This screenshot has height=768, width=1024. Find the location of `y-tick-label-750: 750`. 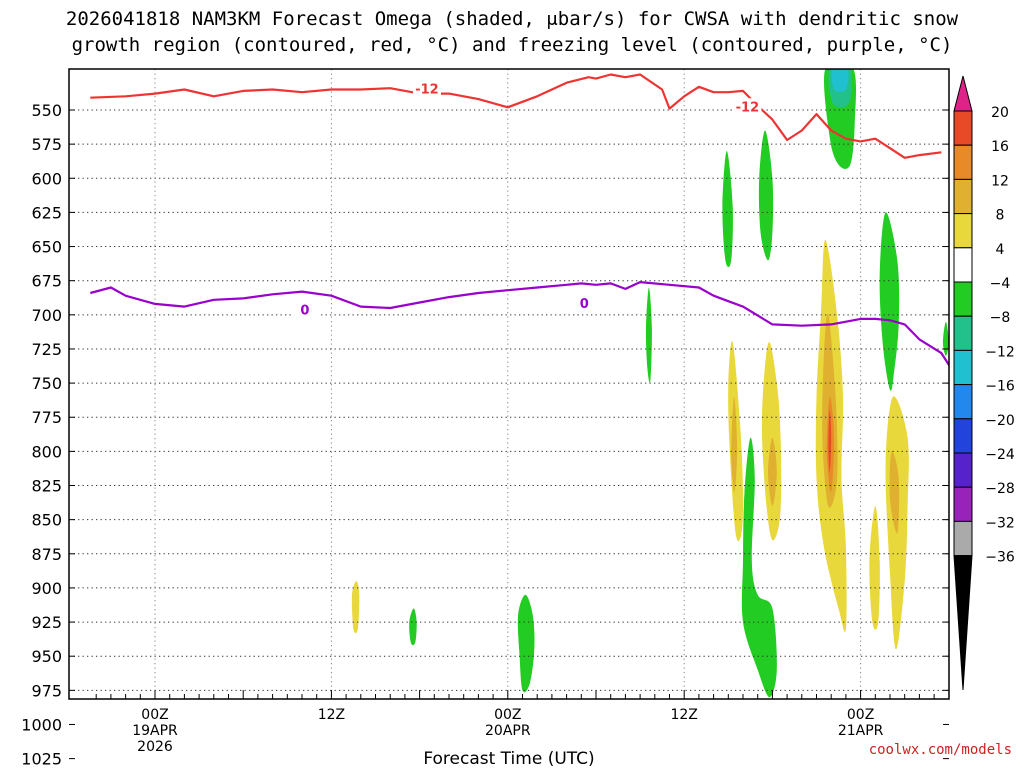

y-tick-label-750: 750 is located at coordinates (46, 383).